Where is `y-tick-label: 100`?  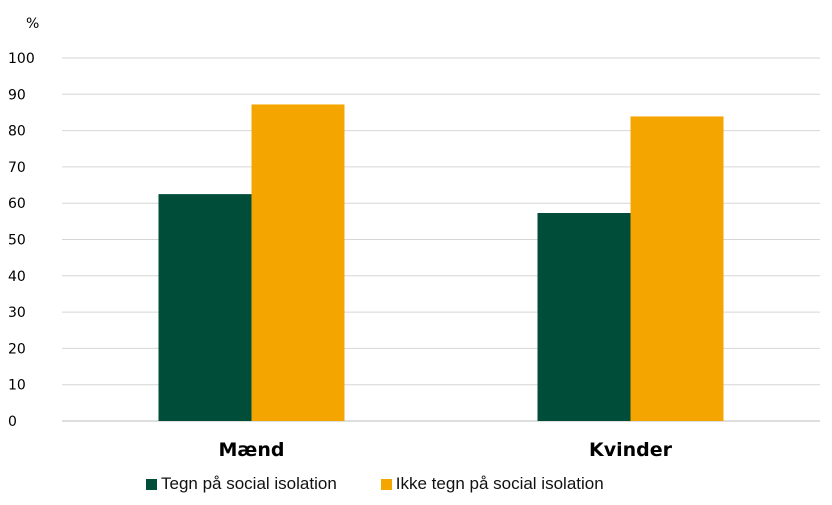 y-tick-label: 100 is located at coordinates (21, 59).